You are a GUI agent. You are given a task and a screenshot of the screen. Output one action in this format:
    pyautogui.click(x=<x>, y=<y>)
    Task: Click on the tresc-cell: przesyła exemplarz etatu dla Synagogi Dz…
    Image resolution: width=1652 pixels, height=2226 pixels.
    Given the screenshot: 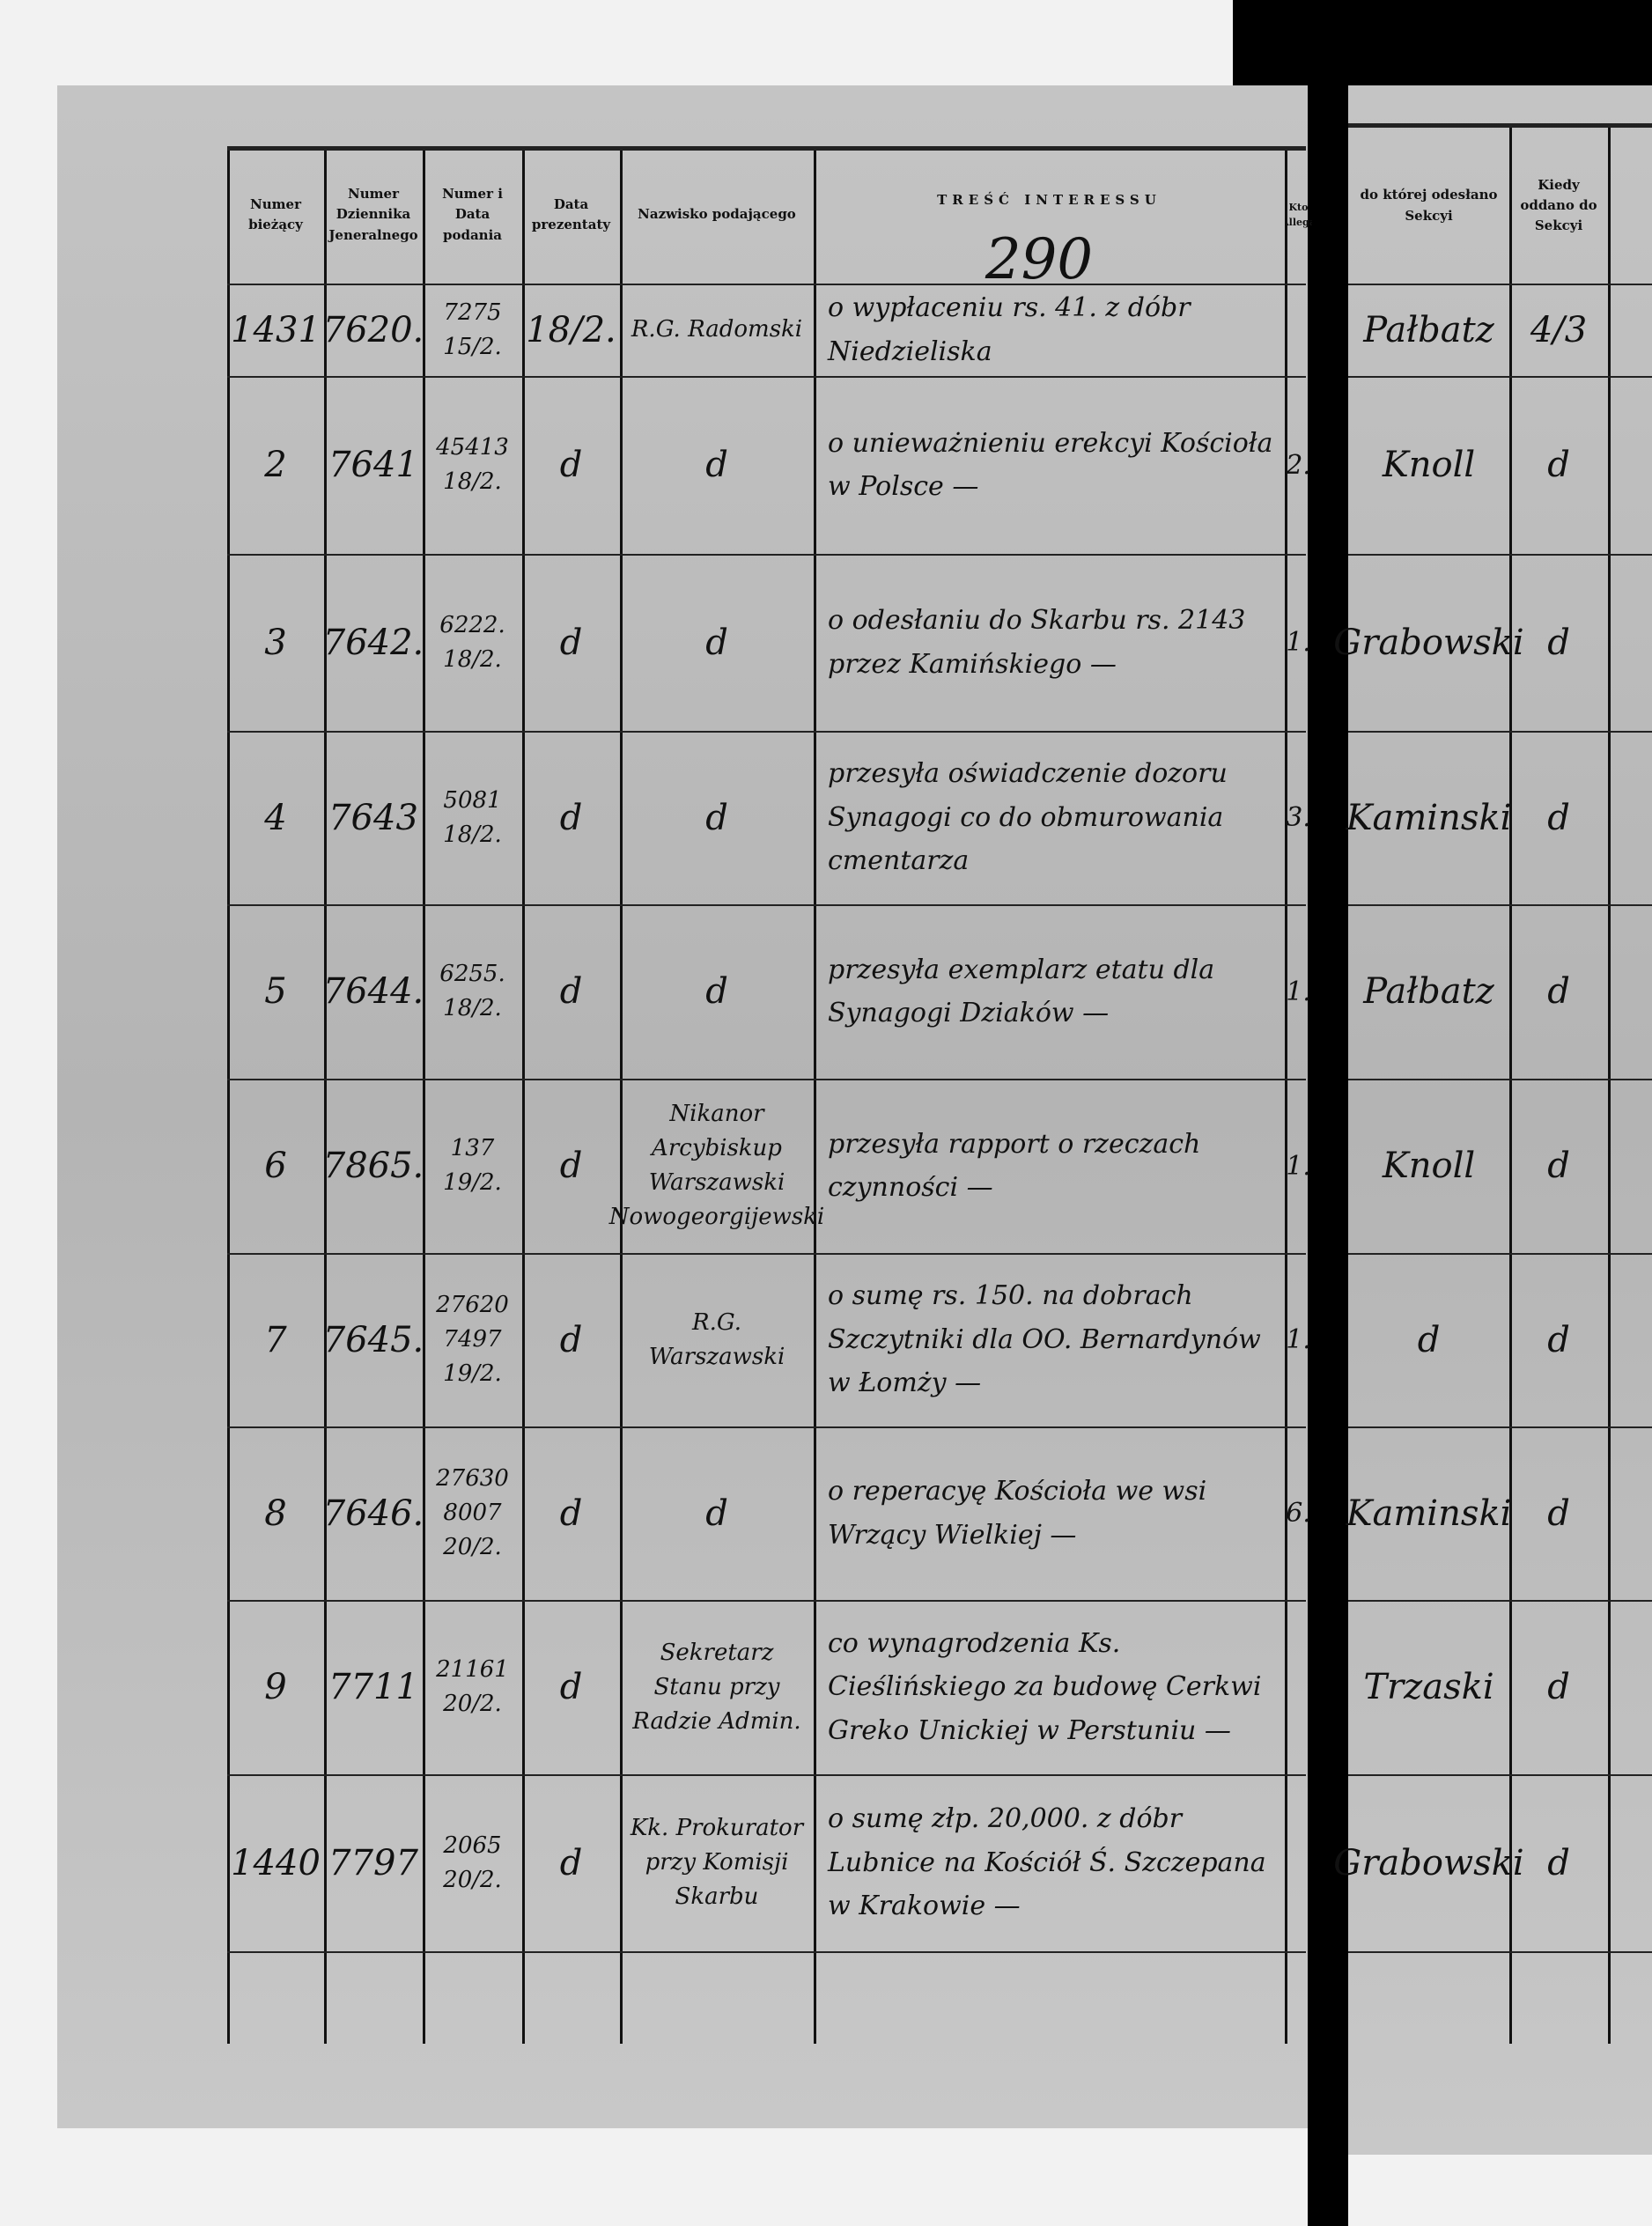 What is the action you would take?
    pyautogui.click(x=1022, y=991)
    